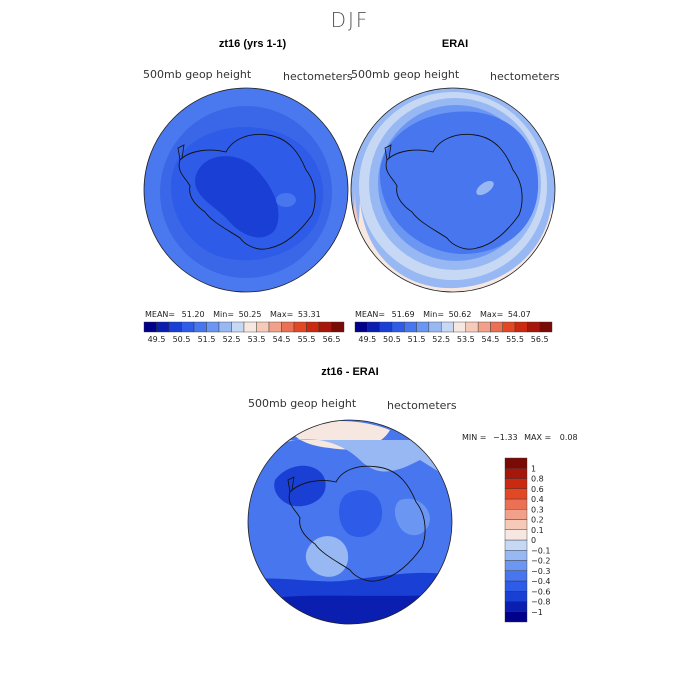 Image resolution: width=700 pixels, height=700 pixels. Describe the element at coordinates (540, 602) in the screenshot. I see `diff-colorbar-tick-label: −0.8` at that location.